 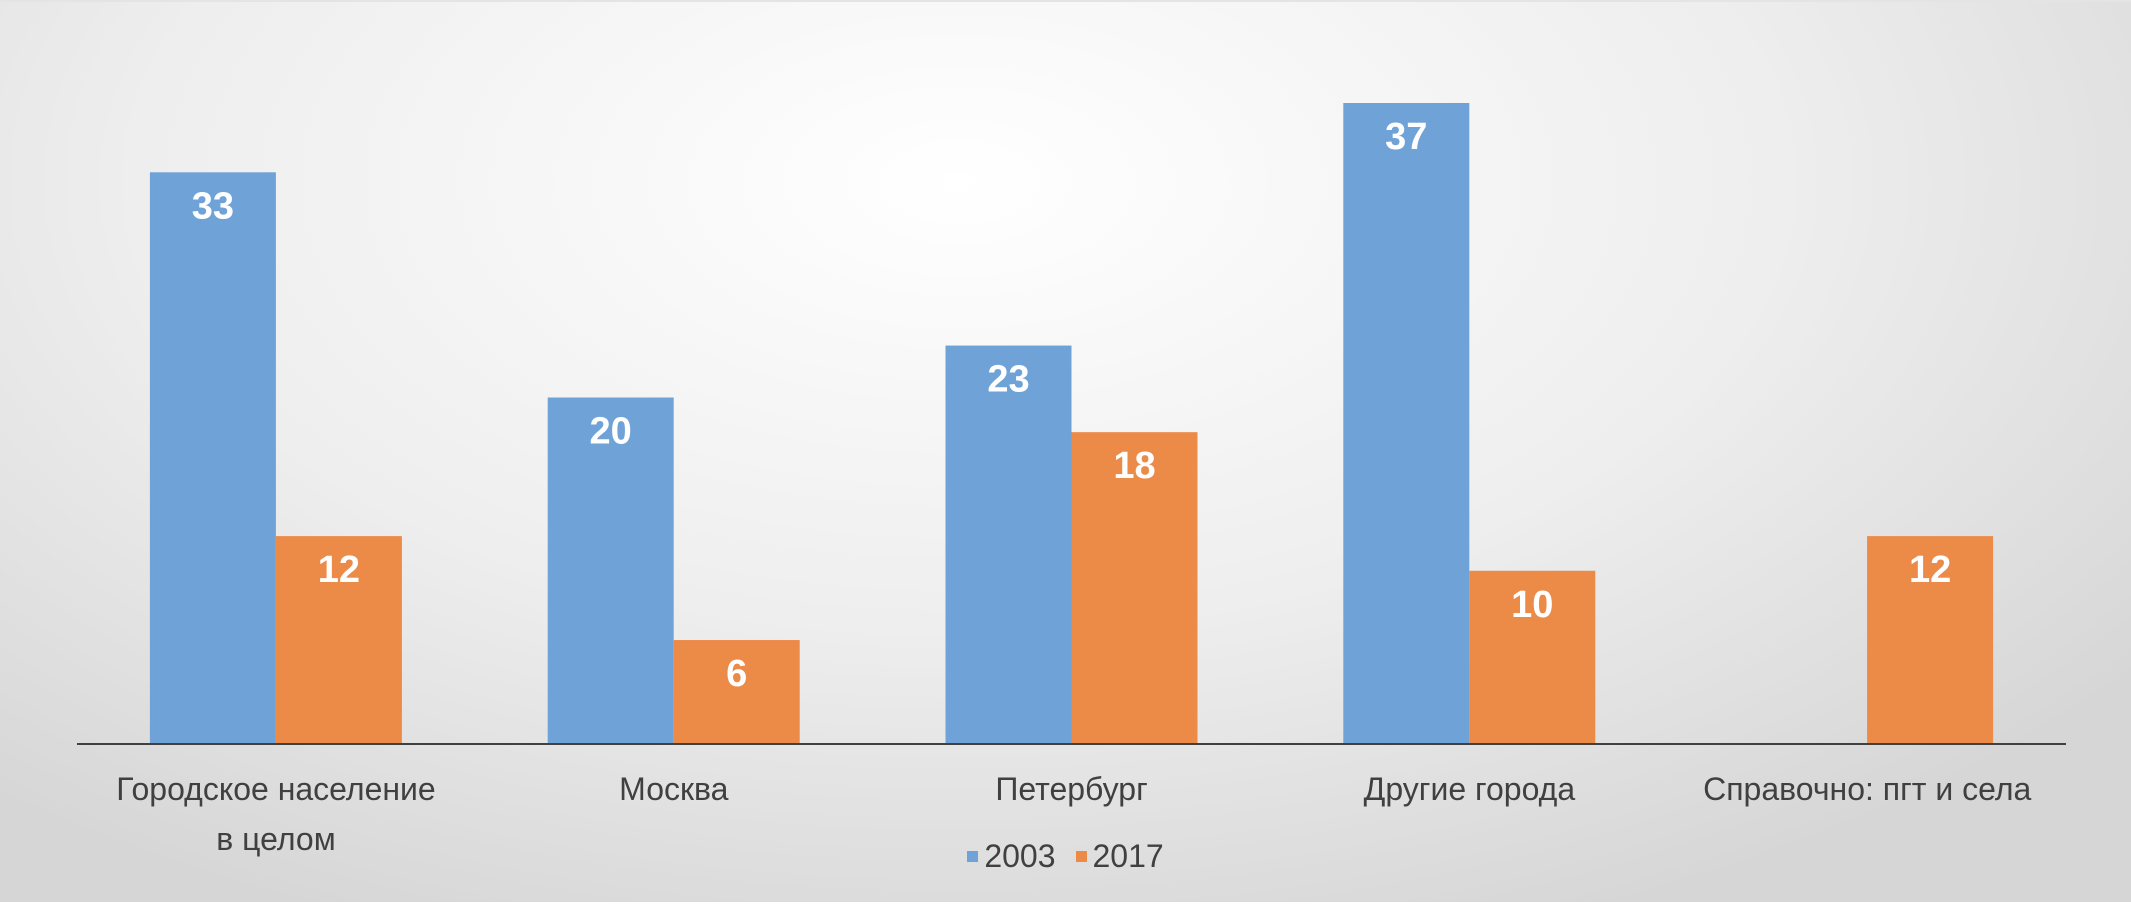 I want to click on legend-item: 2017, so click(x=1119, y=856).